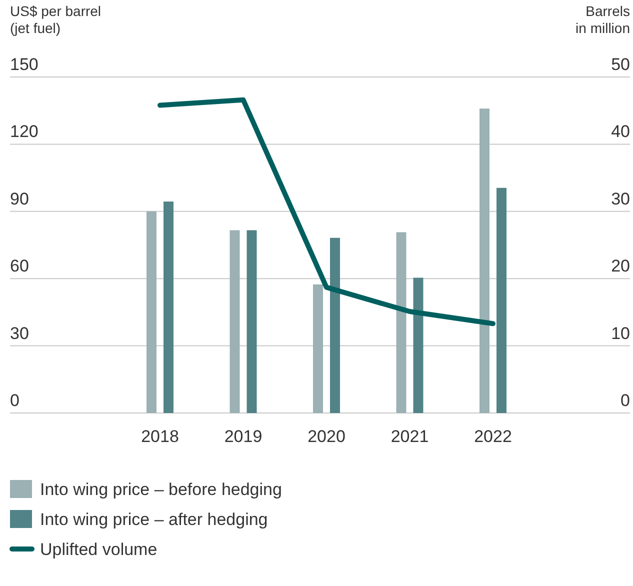  I want to click on y-tick-label: 120, so click(24, 132).